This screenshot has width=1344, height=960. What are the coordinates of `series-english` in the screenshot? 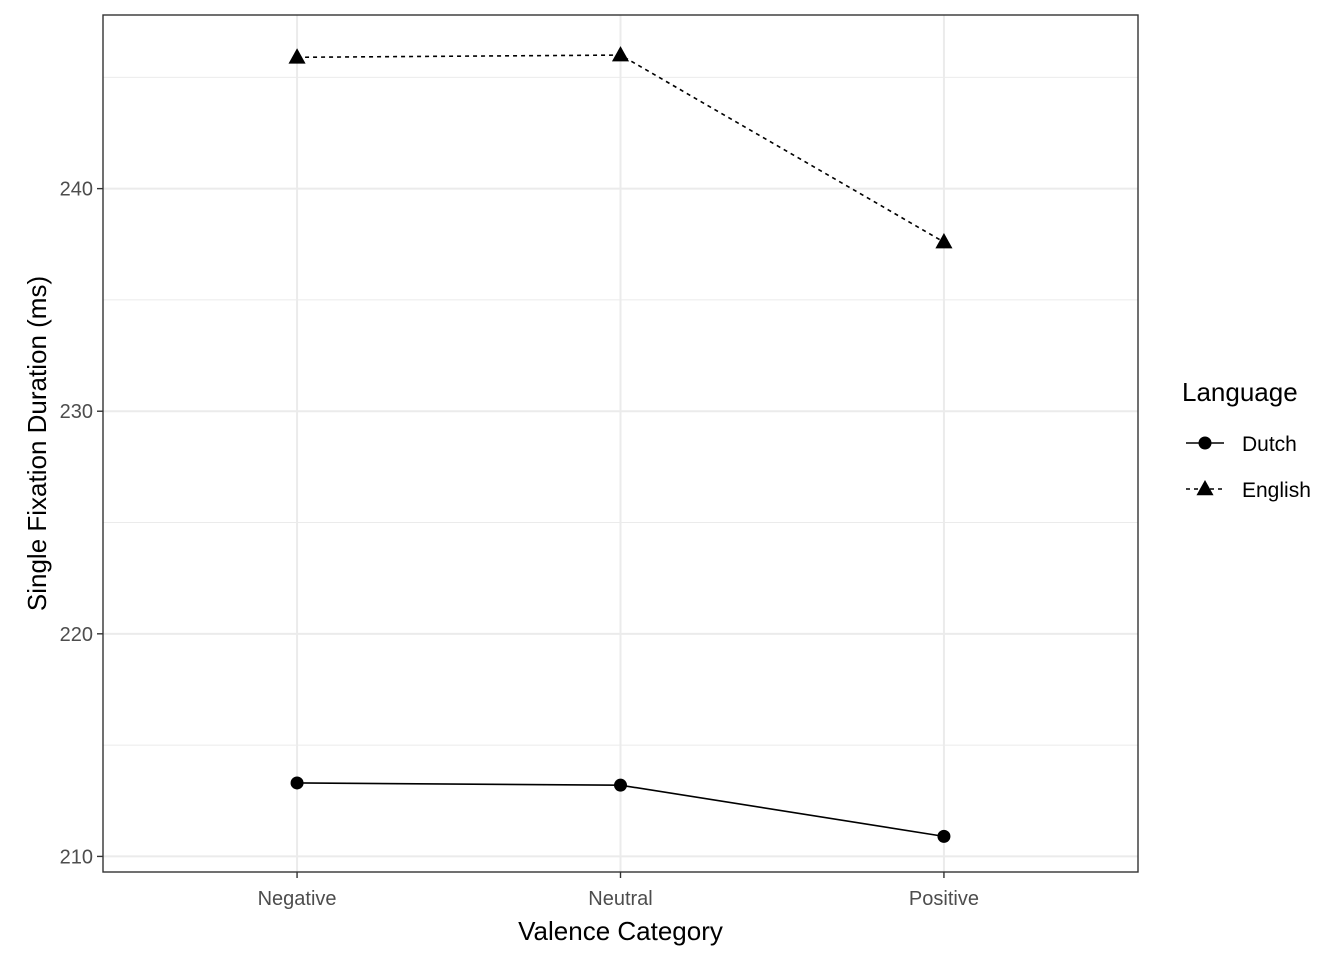 It's located at (620, 147).